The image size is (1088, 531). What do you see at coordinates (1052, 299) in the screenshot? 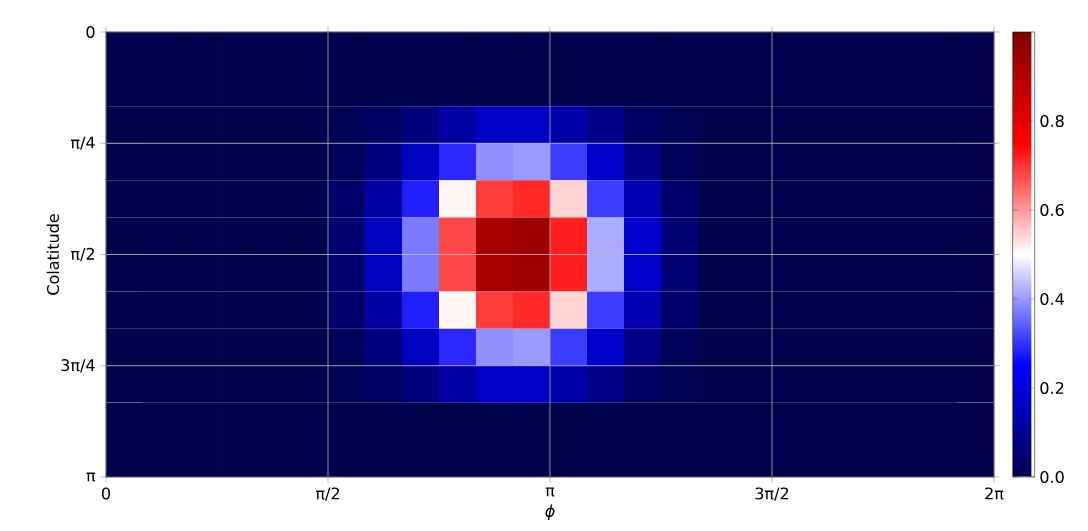
I see `color-bar-label: 0.4` at bounding box center [1052, 299].